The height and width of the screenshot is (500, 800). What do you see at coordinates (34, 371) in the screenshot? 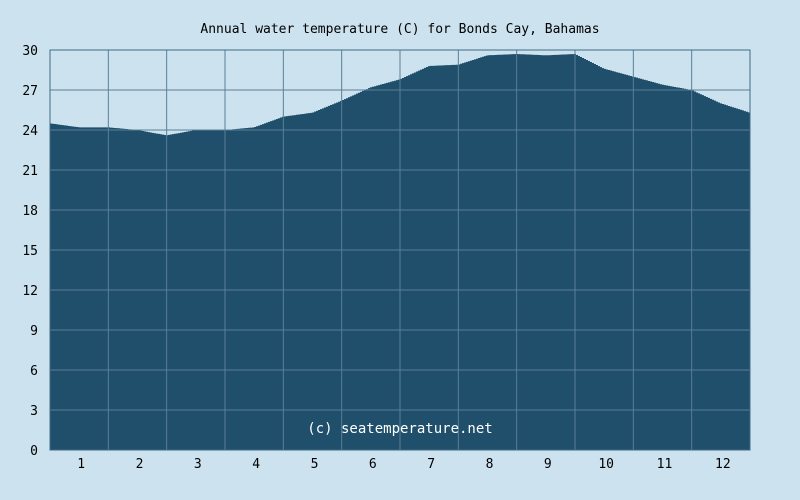
I see `y-tick-label: 6` at bounding box center [34, 371].